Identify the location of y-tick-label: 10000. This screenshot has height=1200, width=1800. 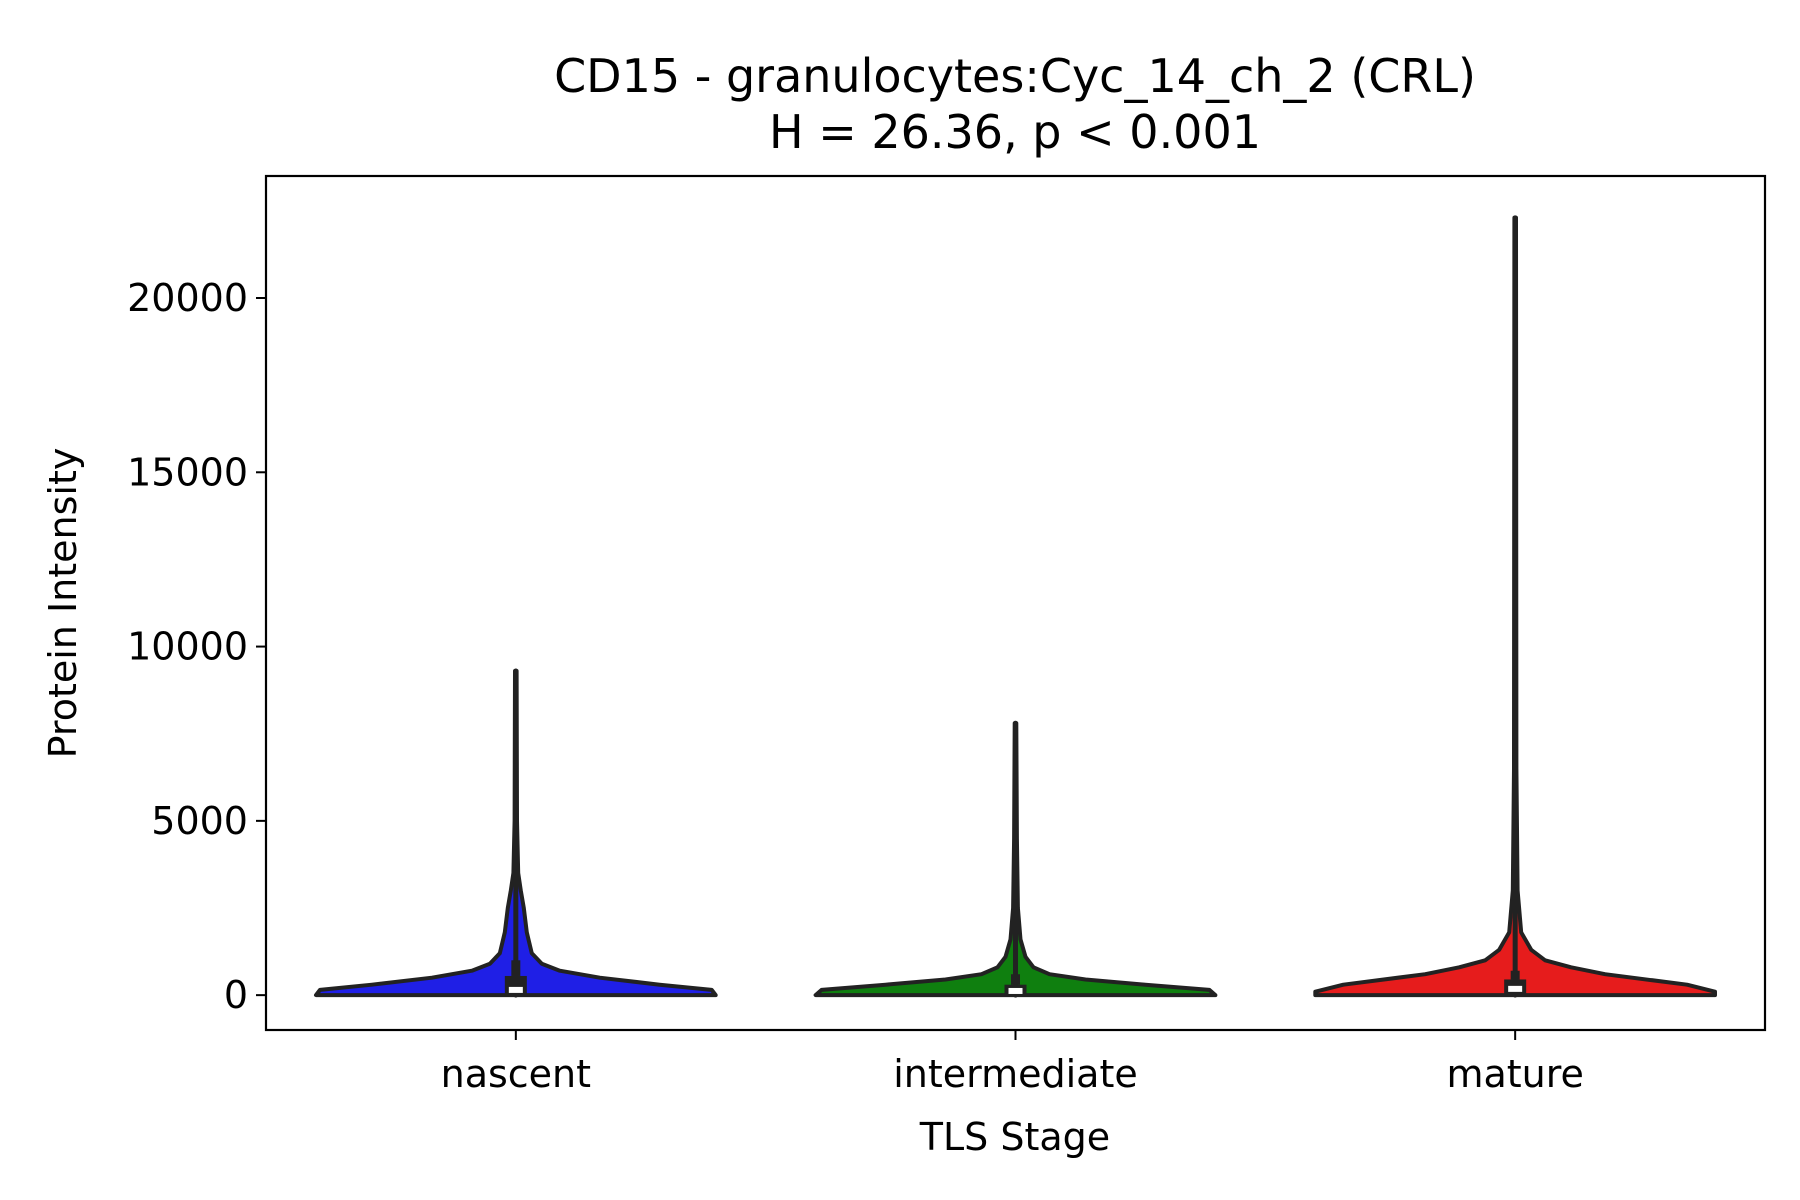
(187, 647).